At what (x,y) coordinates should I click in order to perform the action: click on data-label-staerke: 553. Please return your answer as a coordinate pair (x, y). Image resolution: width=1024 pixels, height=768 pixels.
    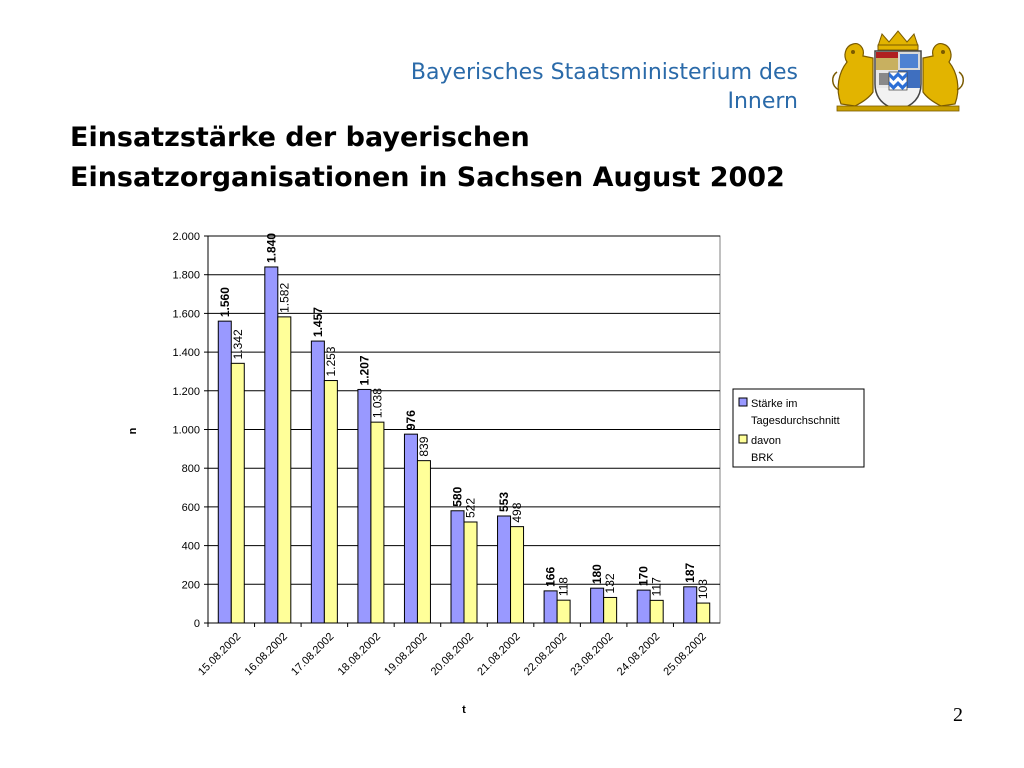
    Looking at the image, I should click on (504, 502).